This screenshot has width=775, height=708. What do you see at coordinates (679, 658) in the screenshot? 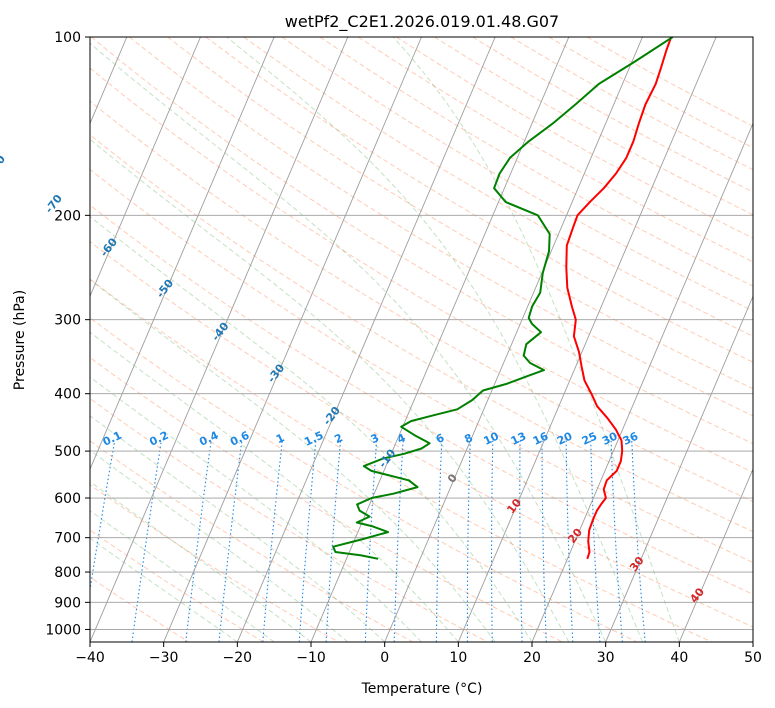
I see `x-tick-label: 40` at bounding box center [679, 658].